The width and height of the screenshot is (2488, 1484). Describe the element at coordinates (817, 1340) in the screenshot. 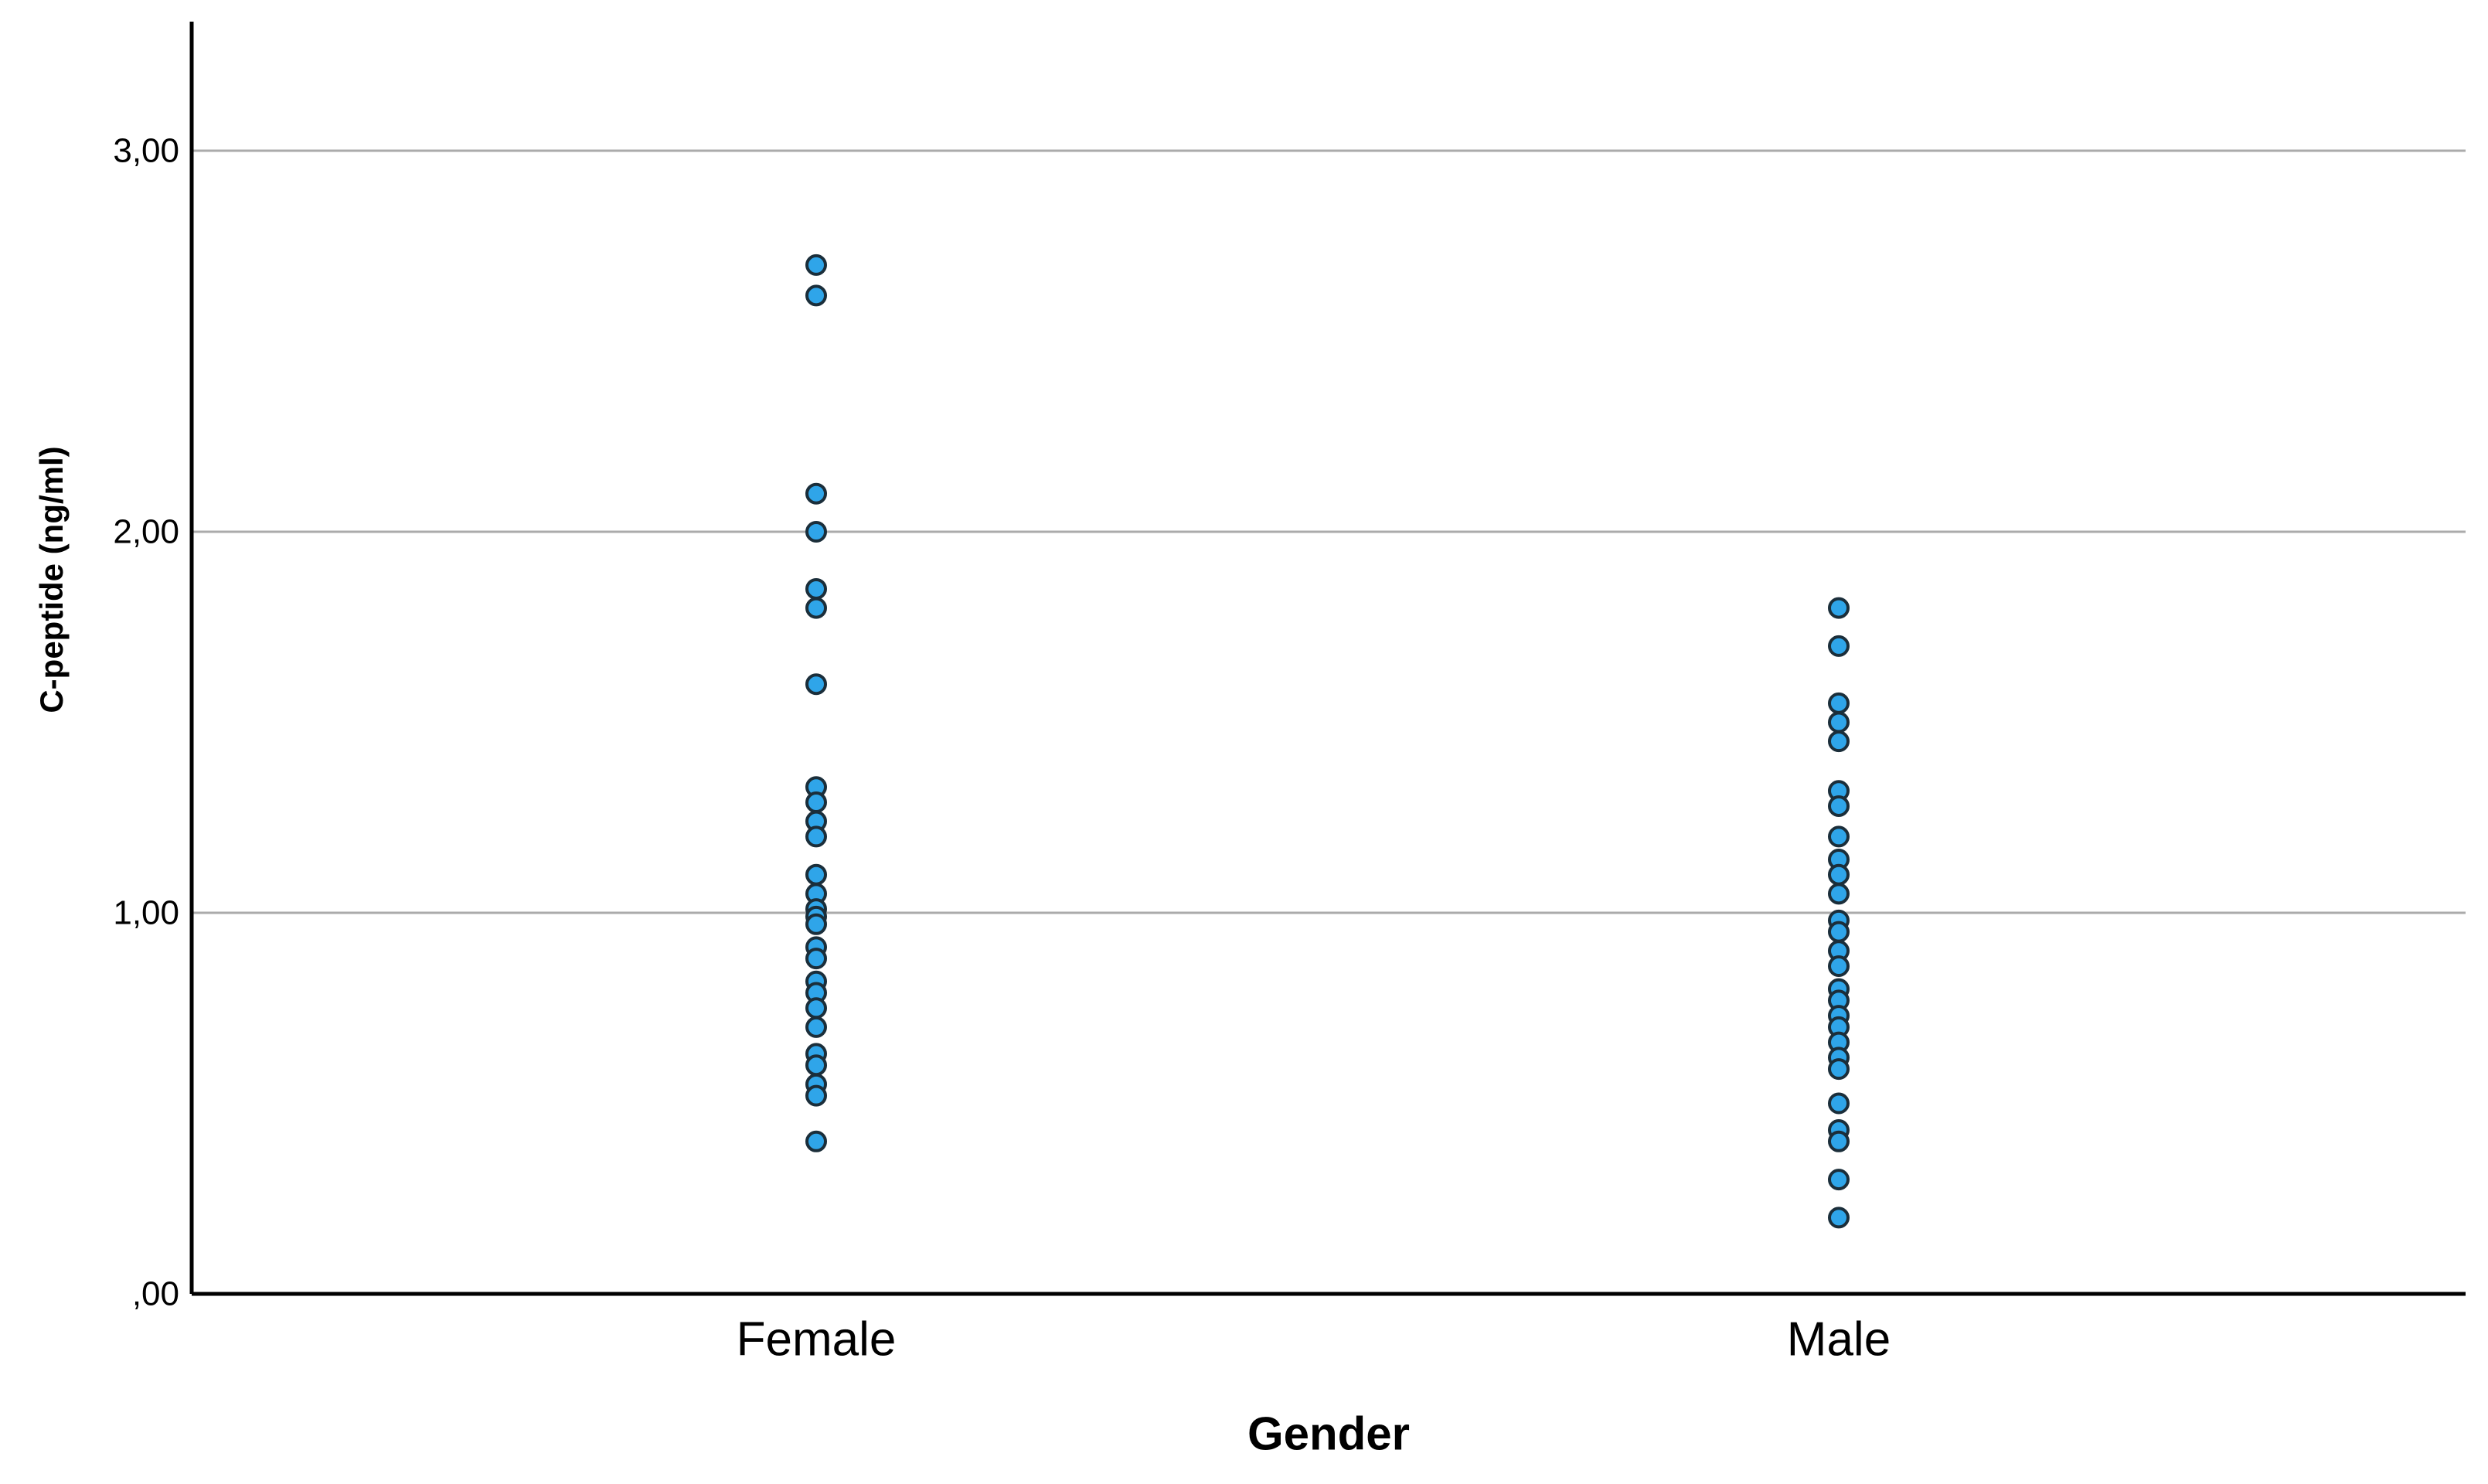

I see `x-category-label: Female` at that location.